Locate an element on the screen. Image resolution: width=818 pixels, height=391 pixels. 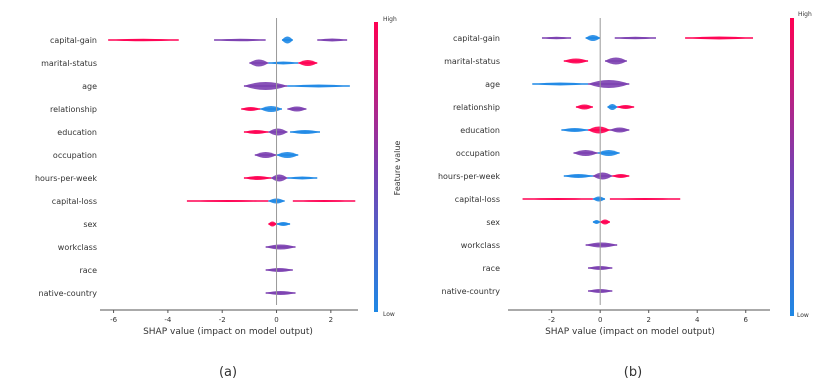
panel-b-tick-label: -2 is located at coordinates (551, 320).